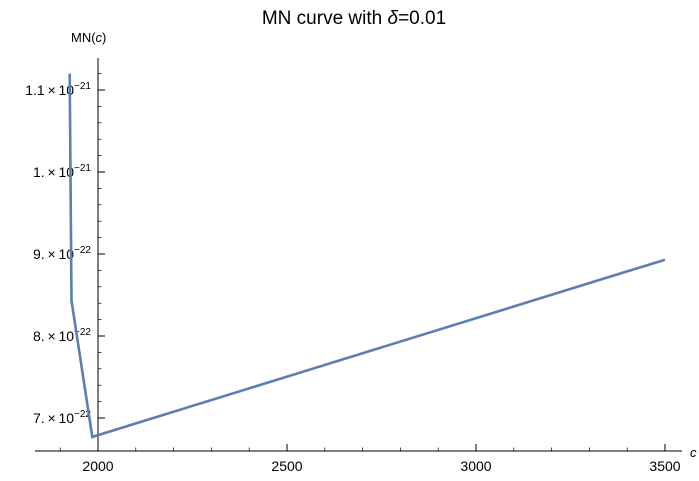  What do you see at coordinates (62, 335) in the screenshot?
I see `y-tick-label: 8. × 10−22` at bounding box center [62, 335].